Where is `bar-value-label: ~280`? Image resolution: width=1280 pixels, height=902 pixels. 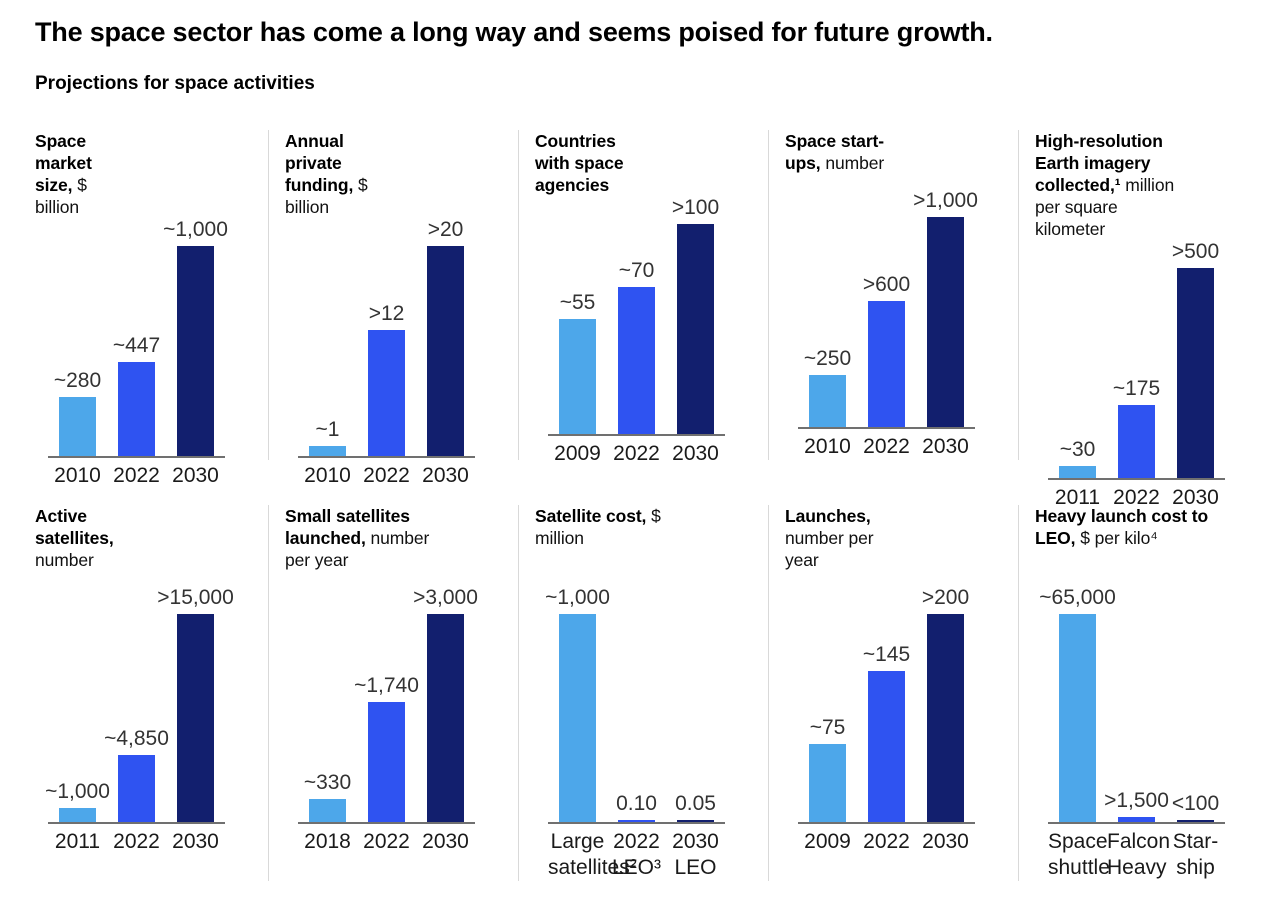
bar-value-label: ~280 is located at coordinates (77, 380).